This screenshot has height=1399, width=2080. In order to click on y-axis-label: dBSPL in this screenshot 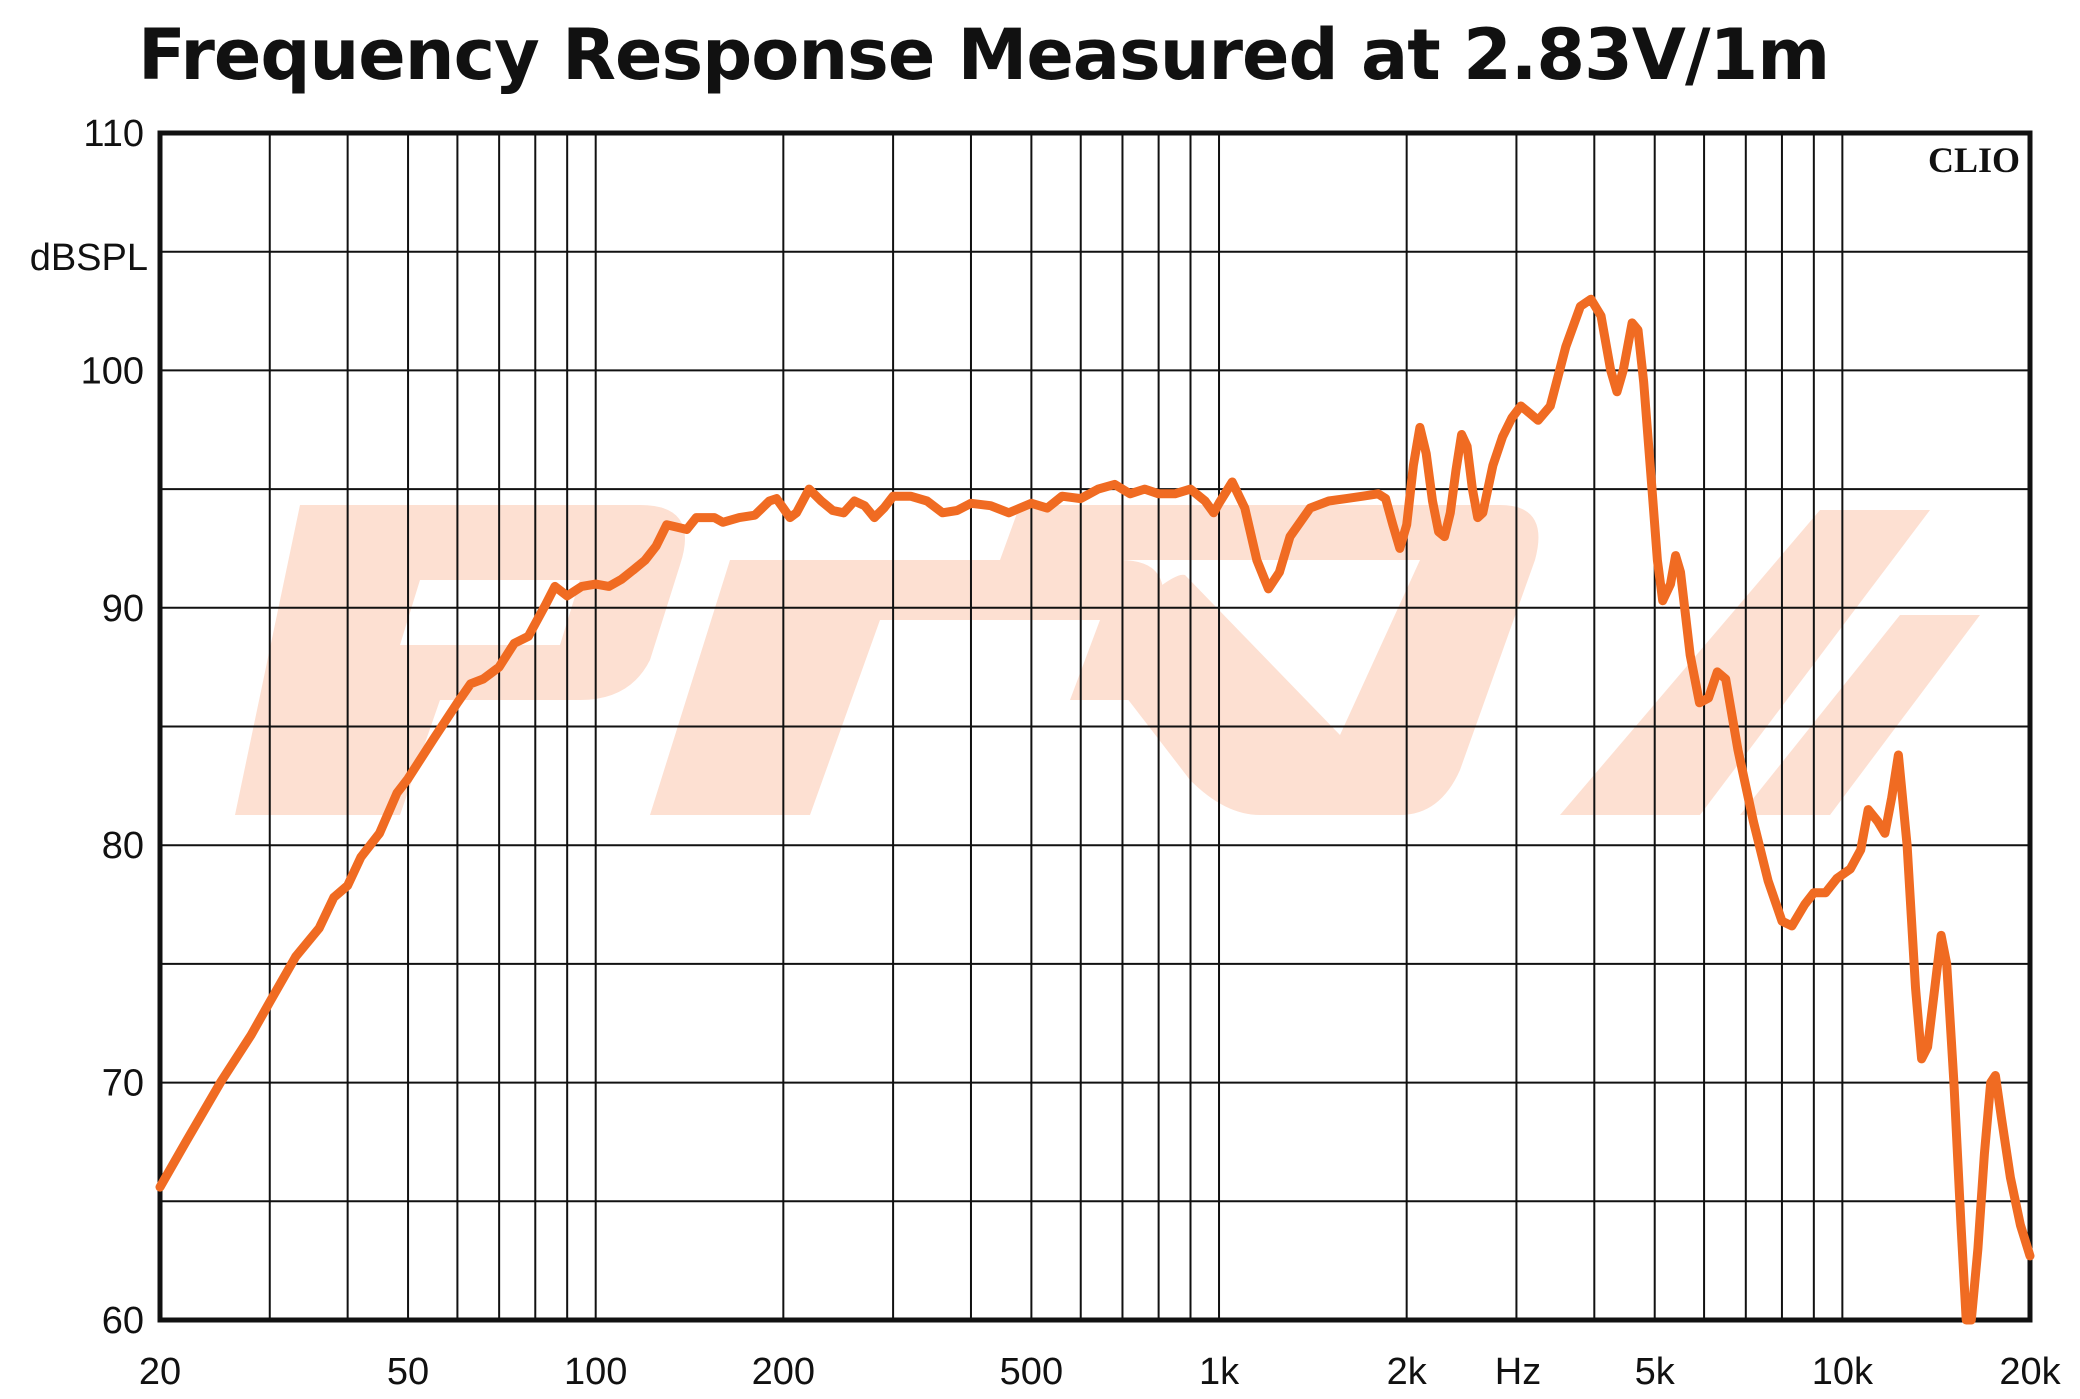, I will do `click(89, 258)`.